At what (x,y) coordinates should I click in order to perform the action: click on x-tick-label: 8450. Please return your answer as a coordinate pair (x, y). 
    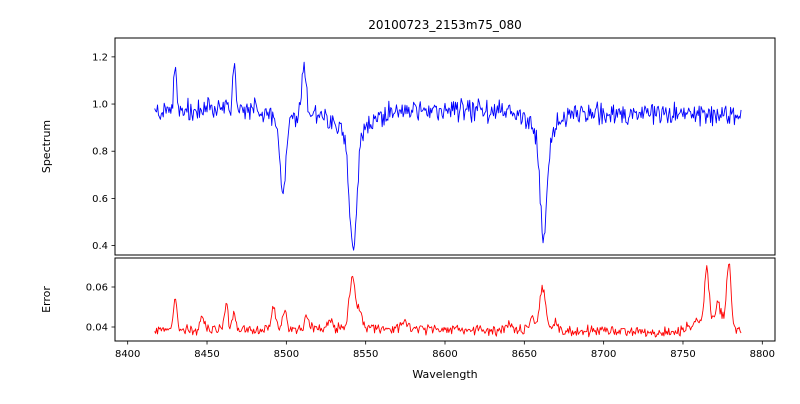
    Looking at the image, I should click on (206, 354).